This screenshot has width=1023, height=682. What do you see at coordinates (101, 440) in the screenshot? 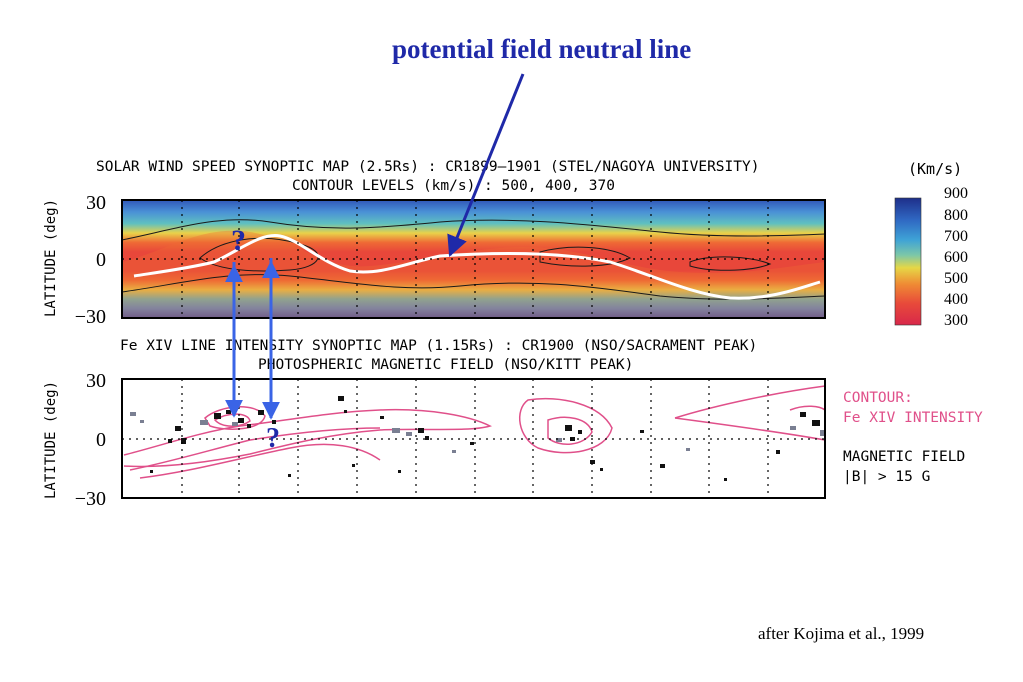
I see `bottom-ytick-0: 0` at bounding box center [101, 440].